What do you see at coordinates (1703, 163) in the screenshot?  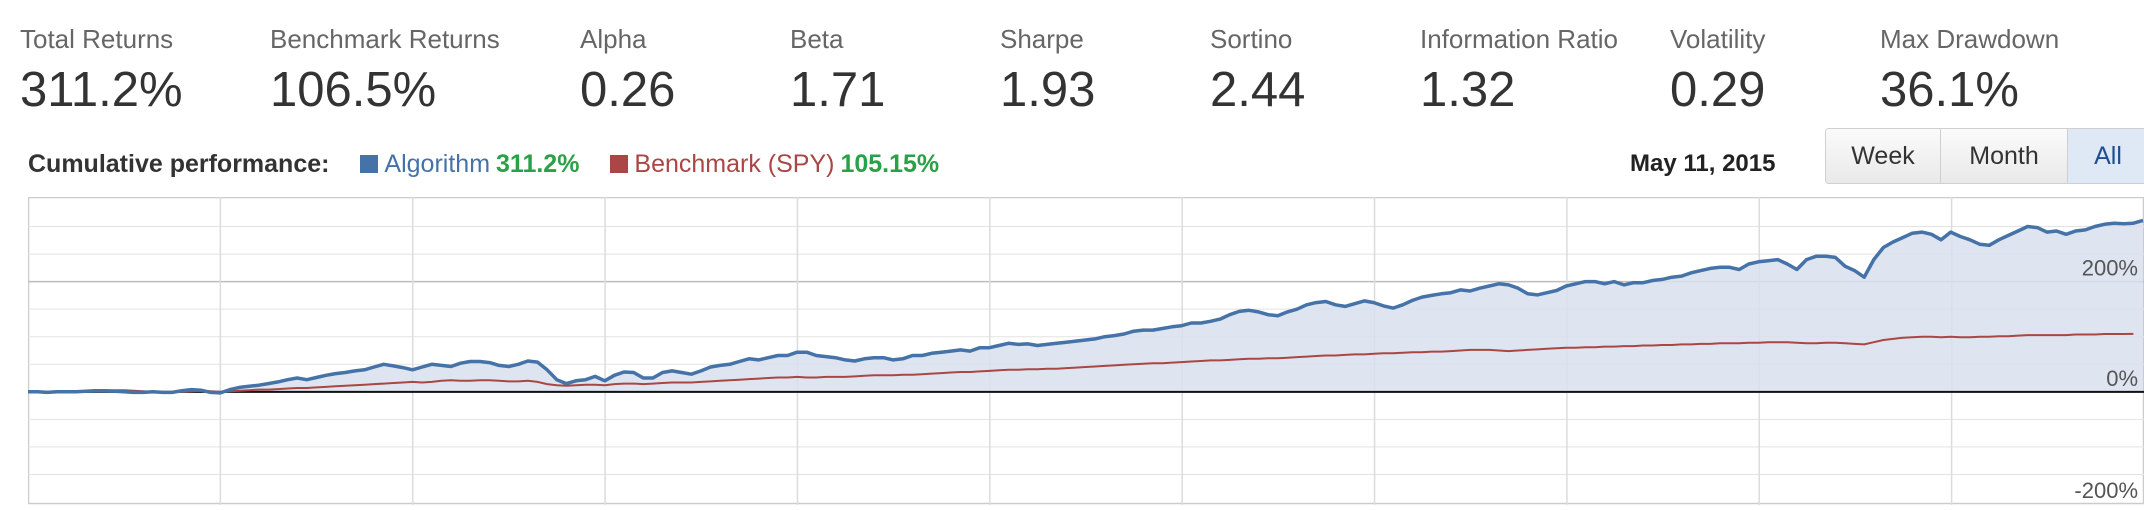 I see `current-date: May 11, 2015` at bounding box center [1703, 163].